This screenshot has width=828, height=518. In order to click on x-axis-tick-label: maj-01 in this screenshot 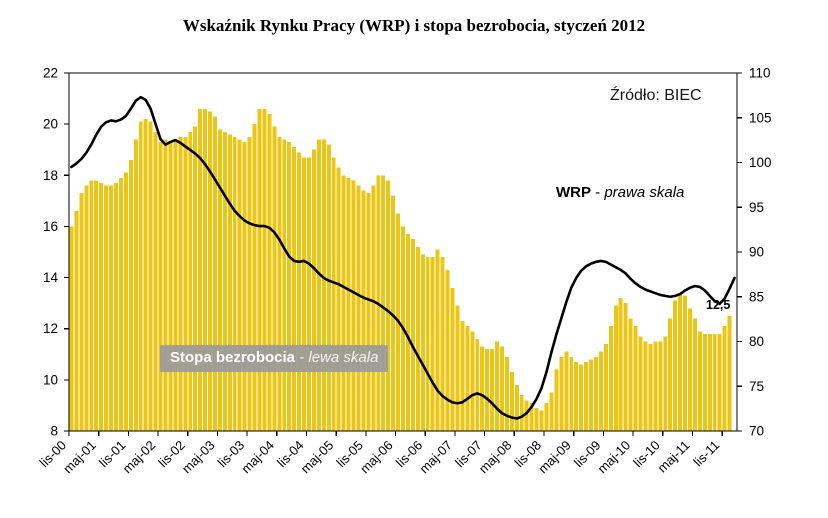, I will do `click(79, 457)`.